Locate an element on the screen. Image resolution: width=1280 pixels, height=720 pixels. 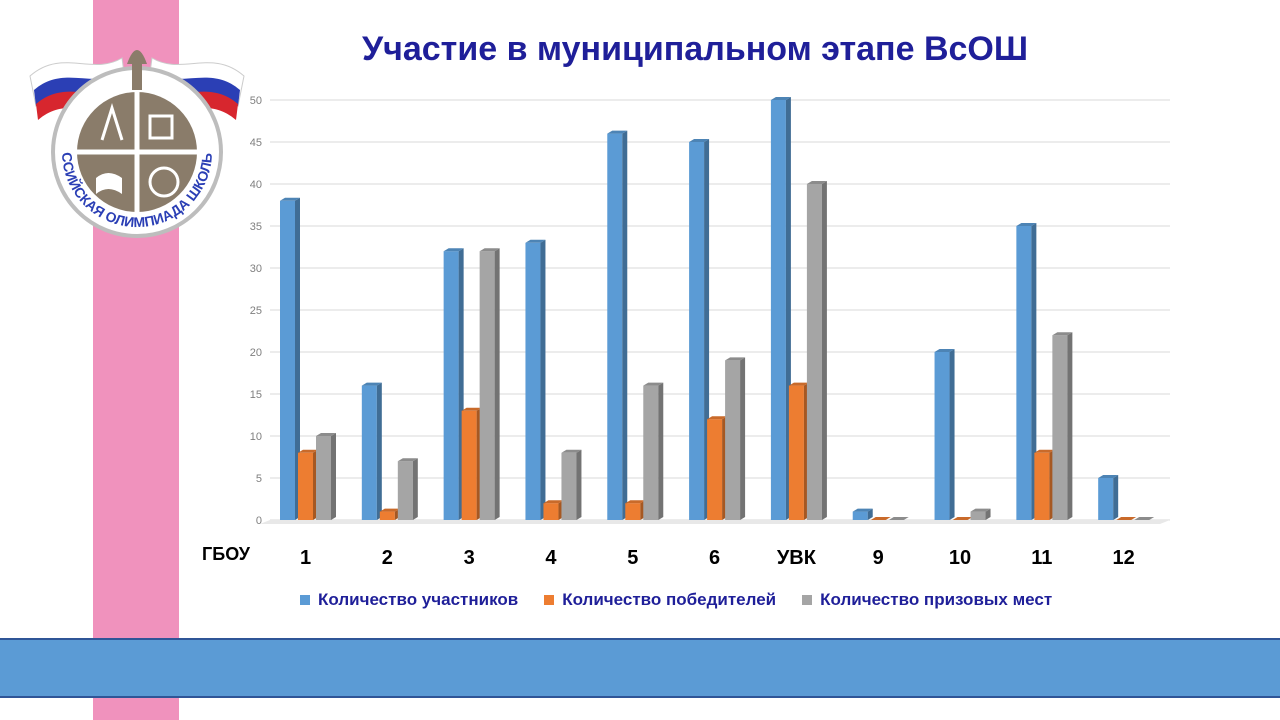
x-category-label: 3 is located at coordinates (469, 558).